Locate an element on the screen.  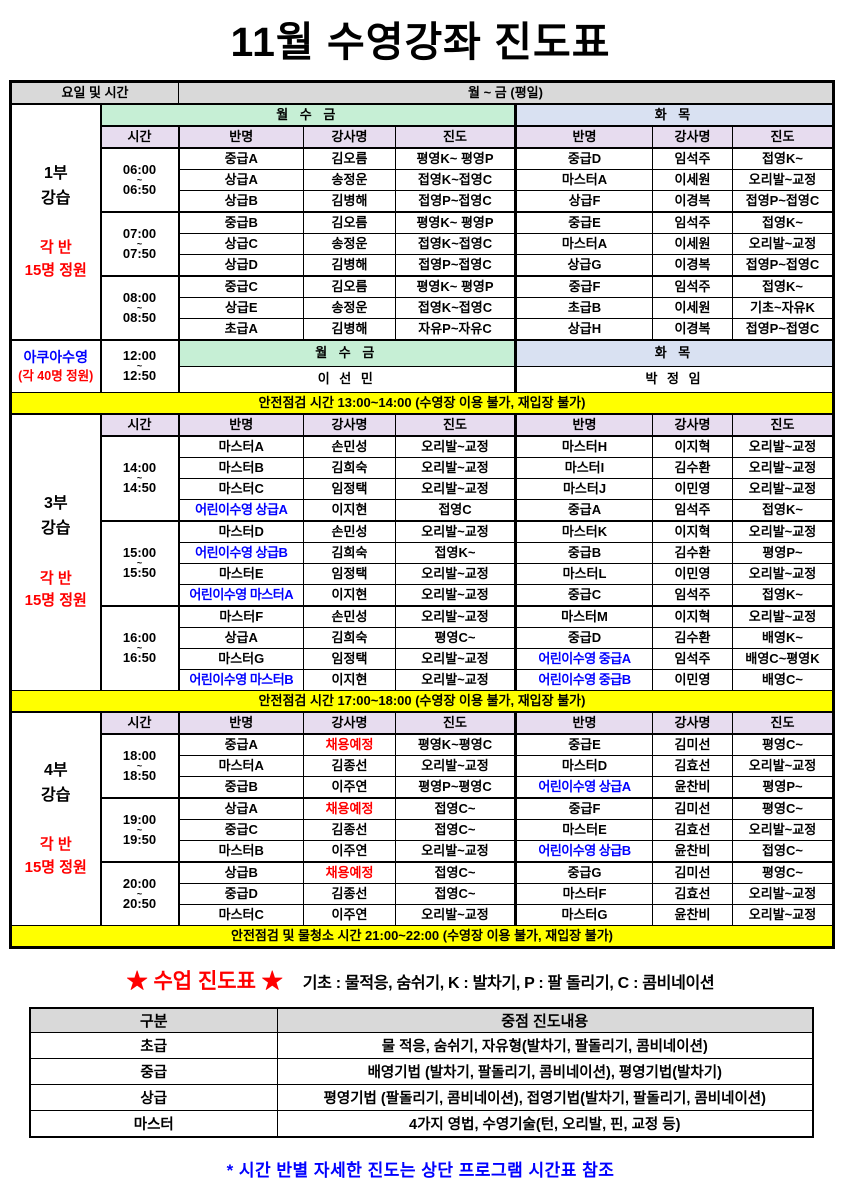
class-name-cell: 상급B is located at coordinates (240, 201).